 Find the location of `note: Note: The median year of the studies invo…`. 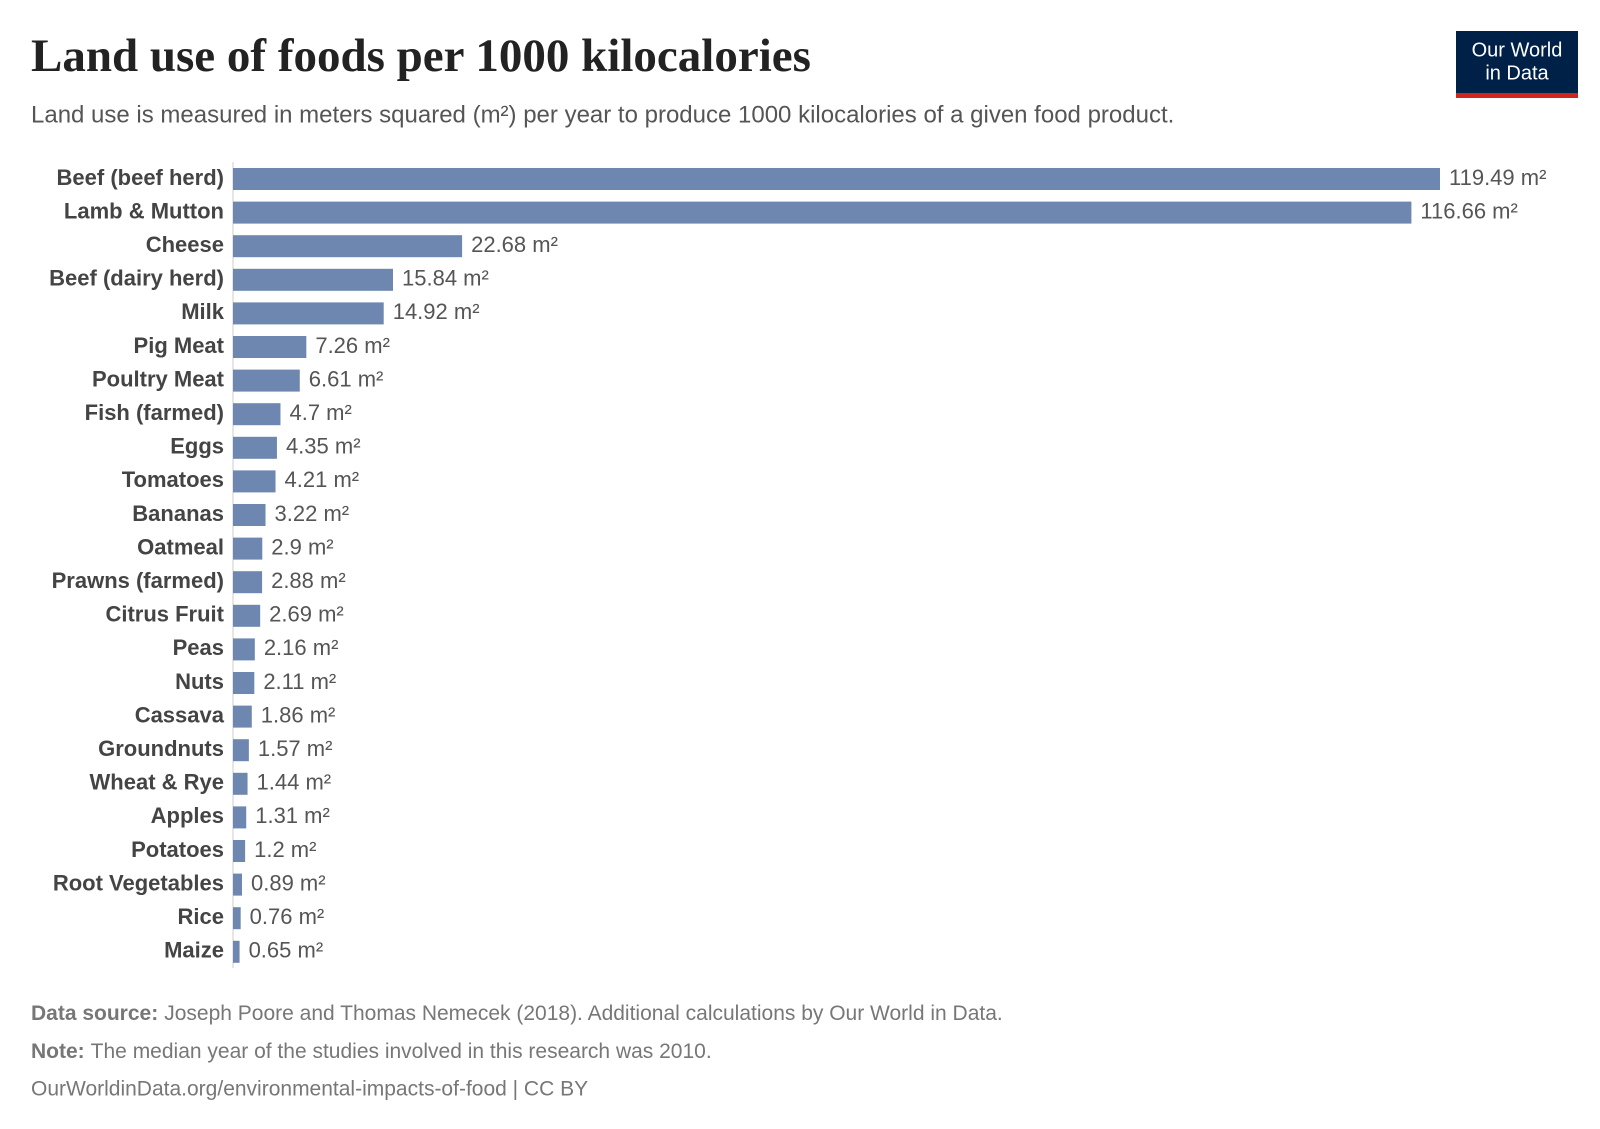

note: Note: The median year of the studies invo… is located at coordinates (371, 1051).